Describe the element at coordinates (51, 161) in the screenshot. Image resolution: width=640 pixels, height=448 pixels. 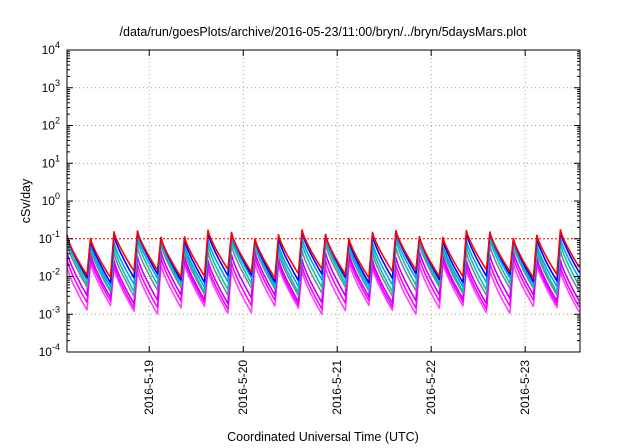
I see `y-tick-label: 10¹` at that location.